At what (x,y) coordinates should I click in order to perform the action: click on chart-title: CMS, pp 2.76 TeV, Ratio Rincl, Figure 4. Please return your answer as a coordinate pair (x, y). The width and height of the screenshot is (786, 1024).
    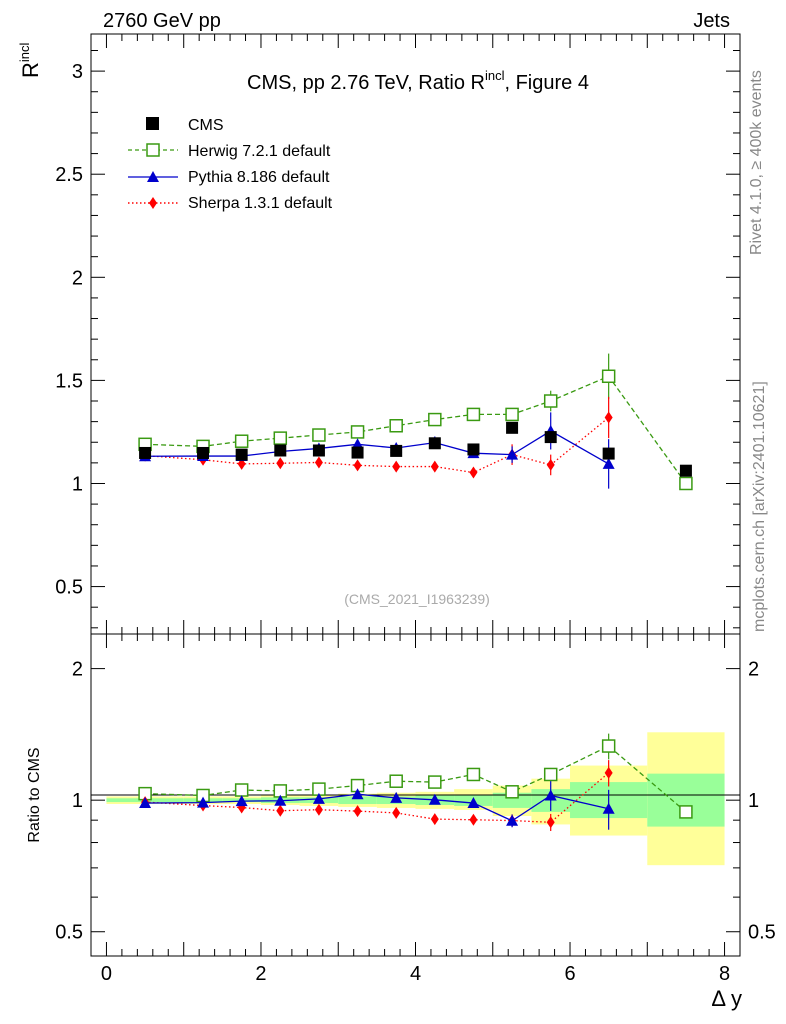
    Looking at the image, I should click on (418, 81).